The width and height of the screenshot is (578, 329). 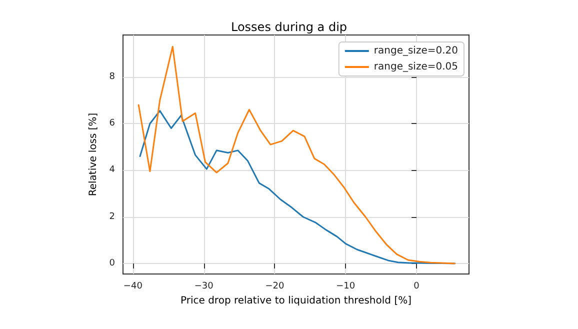 I want to click on legend-label: range_size=0.05, so click(x=416, y=67).